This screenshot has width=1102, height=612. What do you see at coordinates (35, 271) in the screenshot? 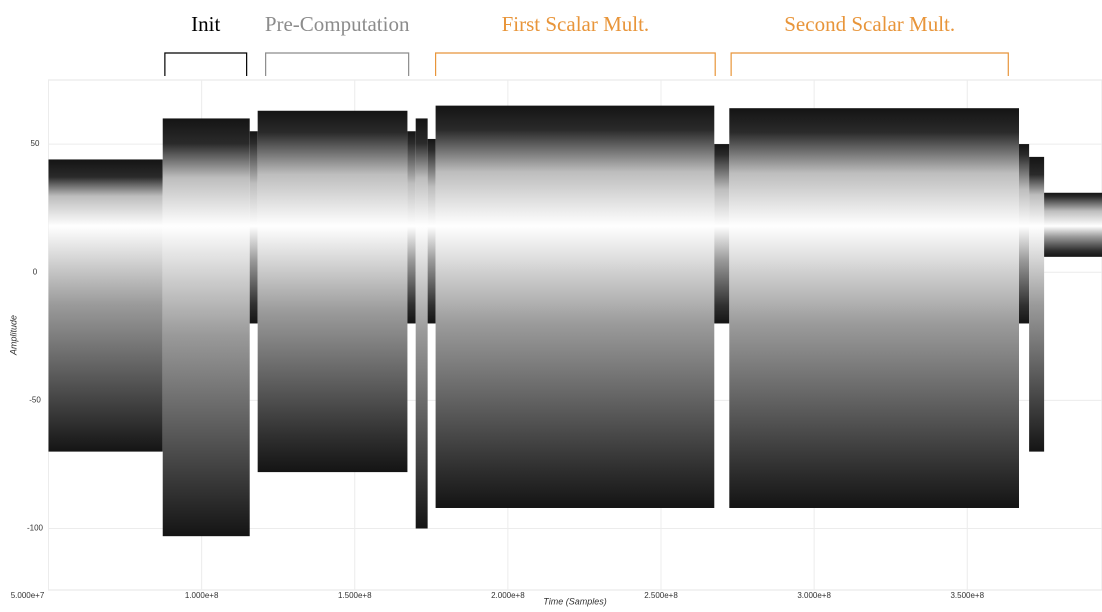
I see `y-tick-label: 0` at bounding box center [35, 271].